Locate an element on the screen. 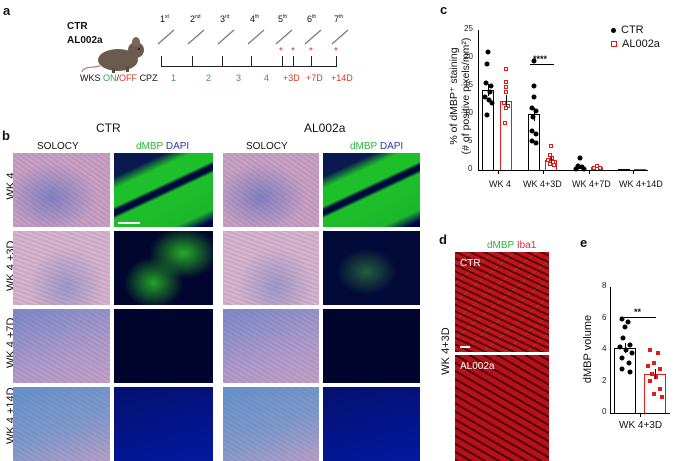 The width and height of the screenshot is (677, 461). injection-schedule: 1st 2nd 3rd 4th 5th 6th 7th is located at coordinates (280, 39).